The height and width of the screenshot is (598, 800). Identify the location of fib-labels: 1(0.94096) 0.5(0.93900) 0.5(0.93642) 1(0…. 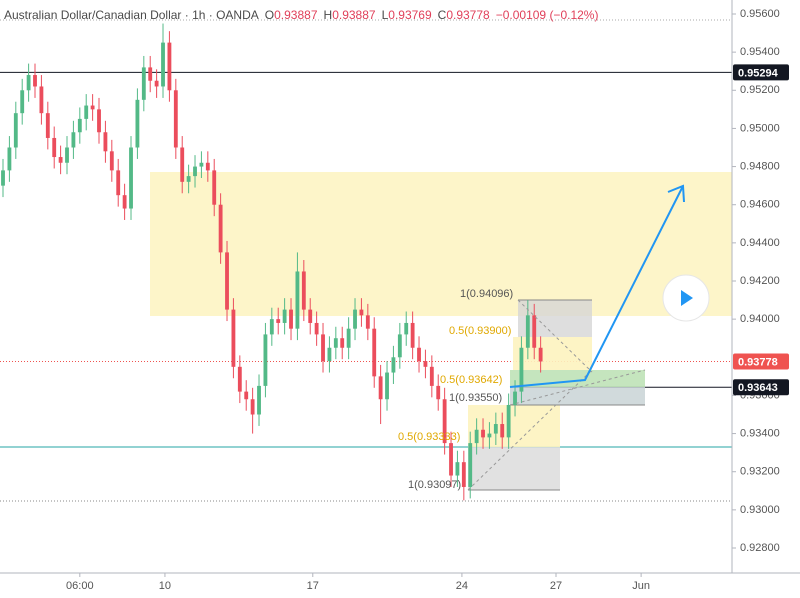
(455, 389).